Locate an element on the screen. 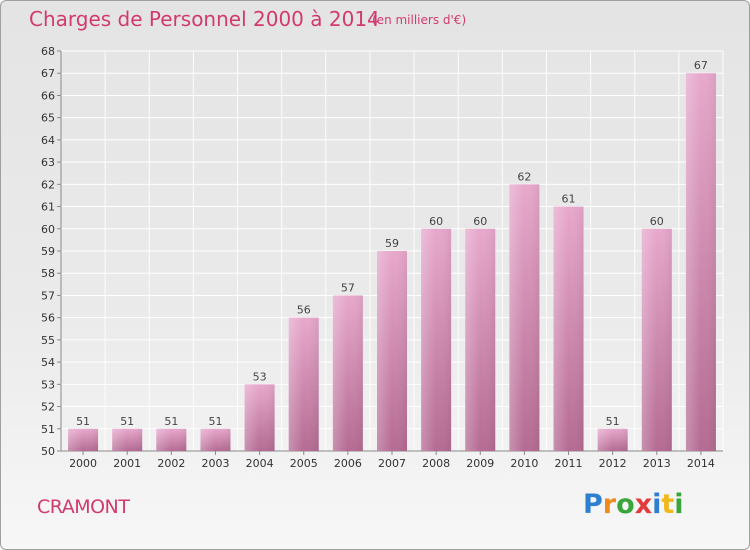 This screenshot has width=750, height=550. y-tick-label: 56 is located at coordinates (48, 318).